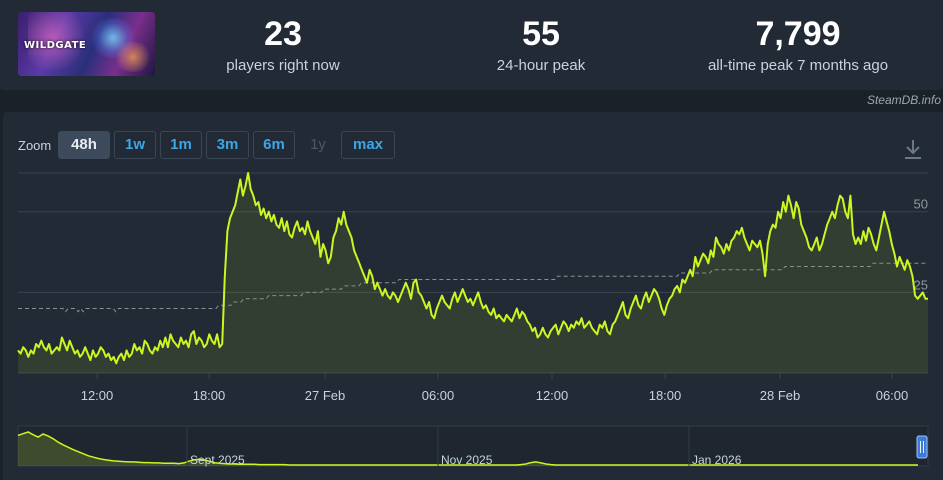 This screenshot has height=480, width=943. I want to click on zoom-button-3m: 3m, so click(227, 145).